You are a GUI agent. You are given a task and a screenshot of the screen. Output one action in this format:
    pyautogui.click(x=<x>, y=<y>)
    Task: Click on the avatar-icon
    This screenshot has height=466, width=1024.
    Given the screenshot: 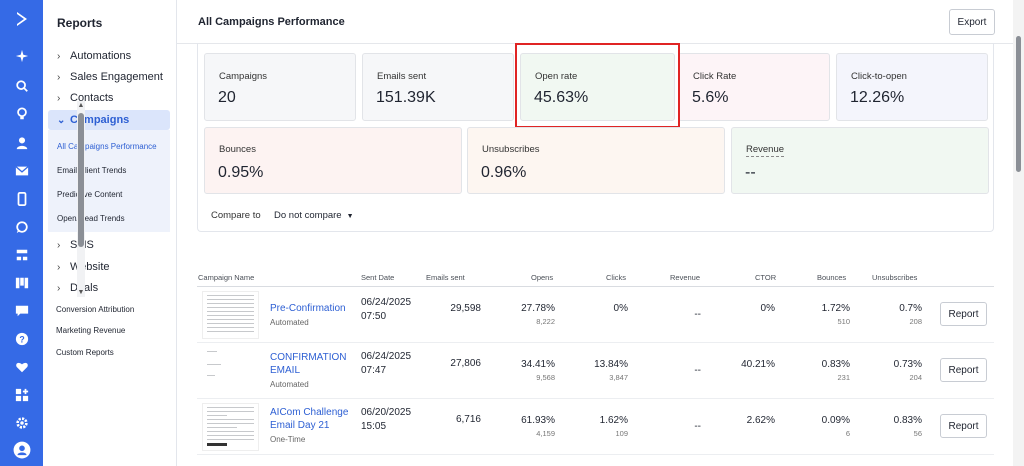 What is the action you would take?
    pyautogui.click(x=21, y=450)
    